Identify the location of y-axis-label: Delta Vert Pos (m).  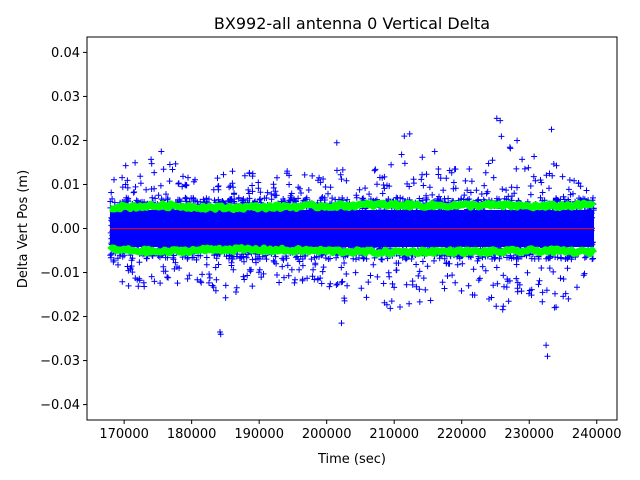
(23, 229).